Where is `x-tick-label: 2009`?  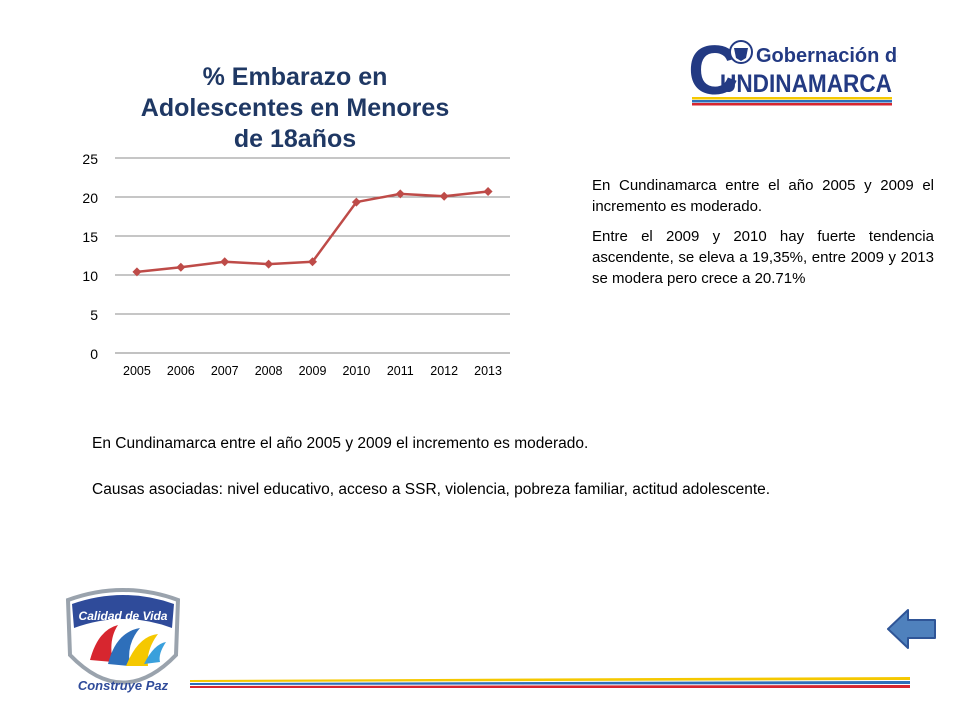 x-tick-label: 2009 is located at coordinates (313, 371).